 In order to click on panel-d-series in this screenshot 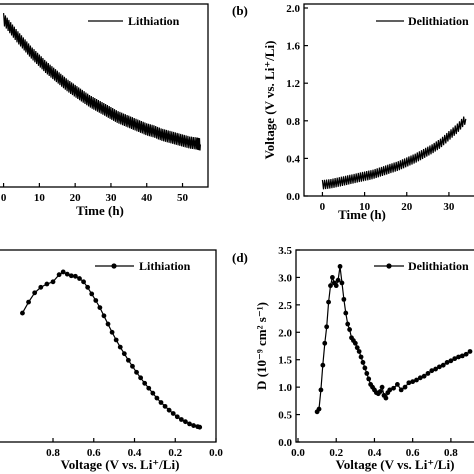, I will do `click(393, 339)`.